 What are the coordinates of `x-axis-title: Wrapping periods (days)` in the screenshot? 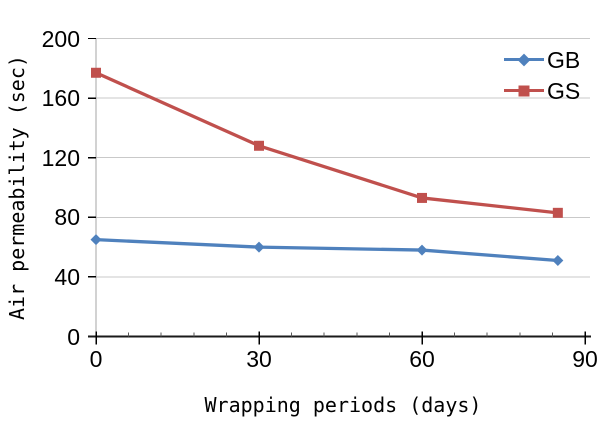 It's located at (343, 405).